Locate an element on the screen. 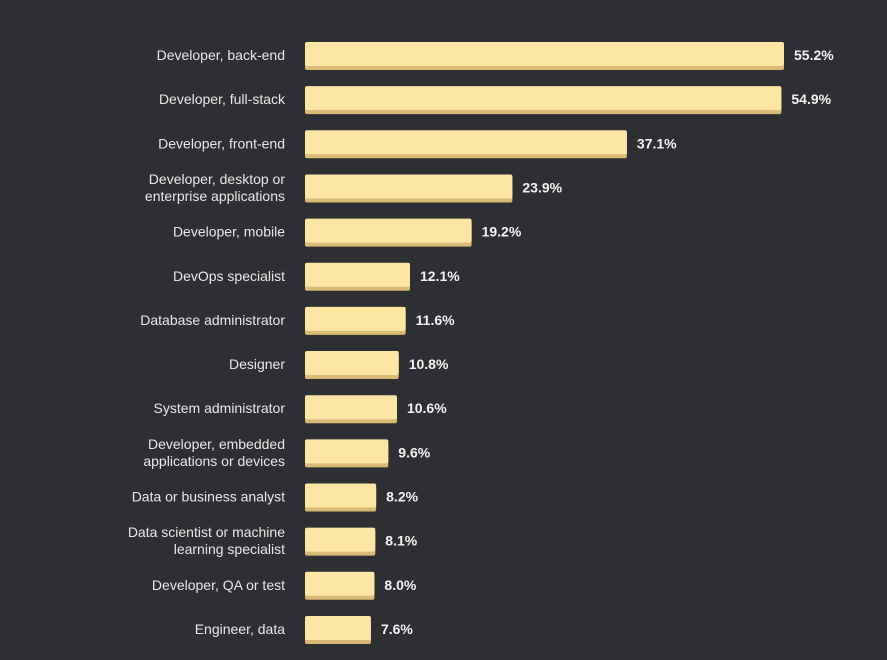 The width and height of the screenshot is (887, 660). category-label-line: applications or devices is located at coordinates (214, 461).